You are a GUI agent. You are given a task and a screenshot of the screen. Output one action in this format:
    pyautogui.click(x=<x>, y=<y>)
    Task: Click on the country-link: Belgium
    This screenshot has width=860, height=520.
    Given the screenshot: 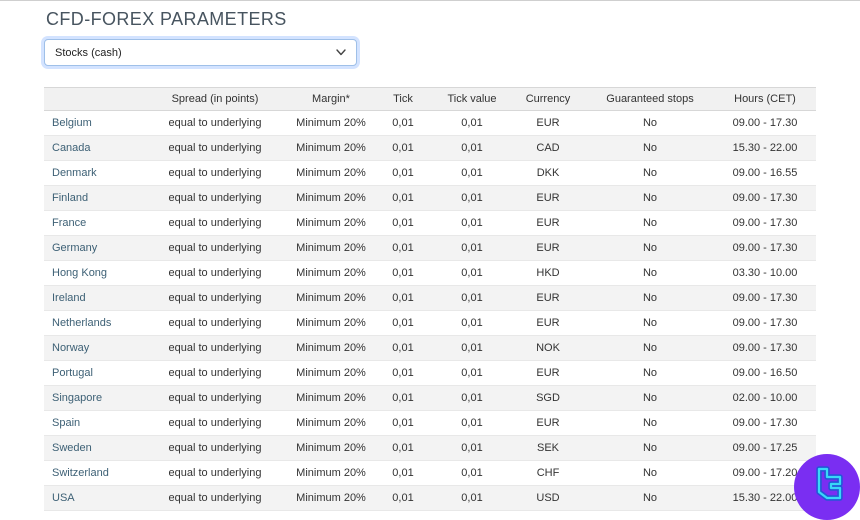 What is the action you would take?
    pyautogui.click(x=92, y=123)
    